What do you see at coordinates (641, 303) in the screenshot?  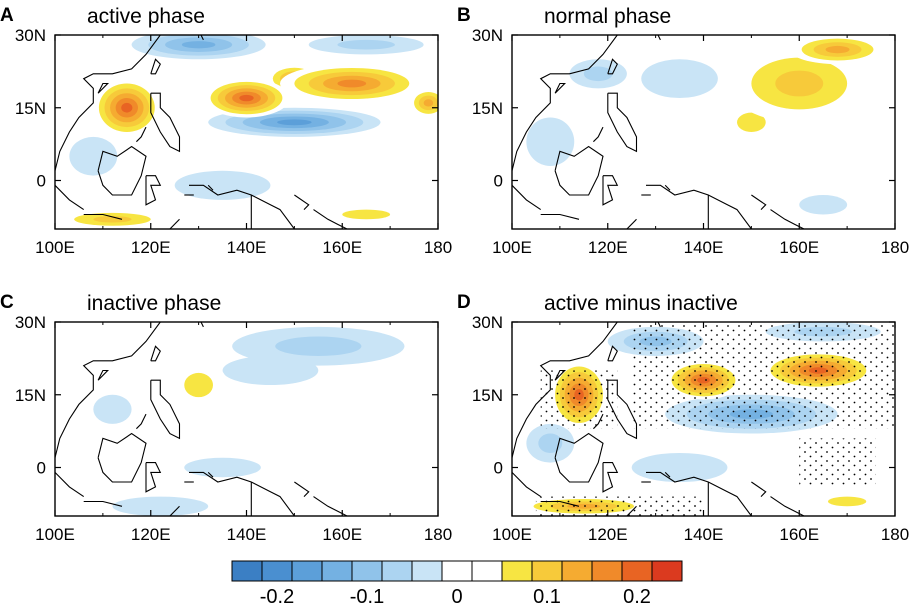 I see `panel-title: active minus inactive` at bounding box center [641, 303].